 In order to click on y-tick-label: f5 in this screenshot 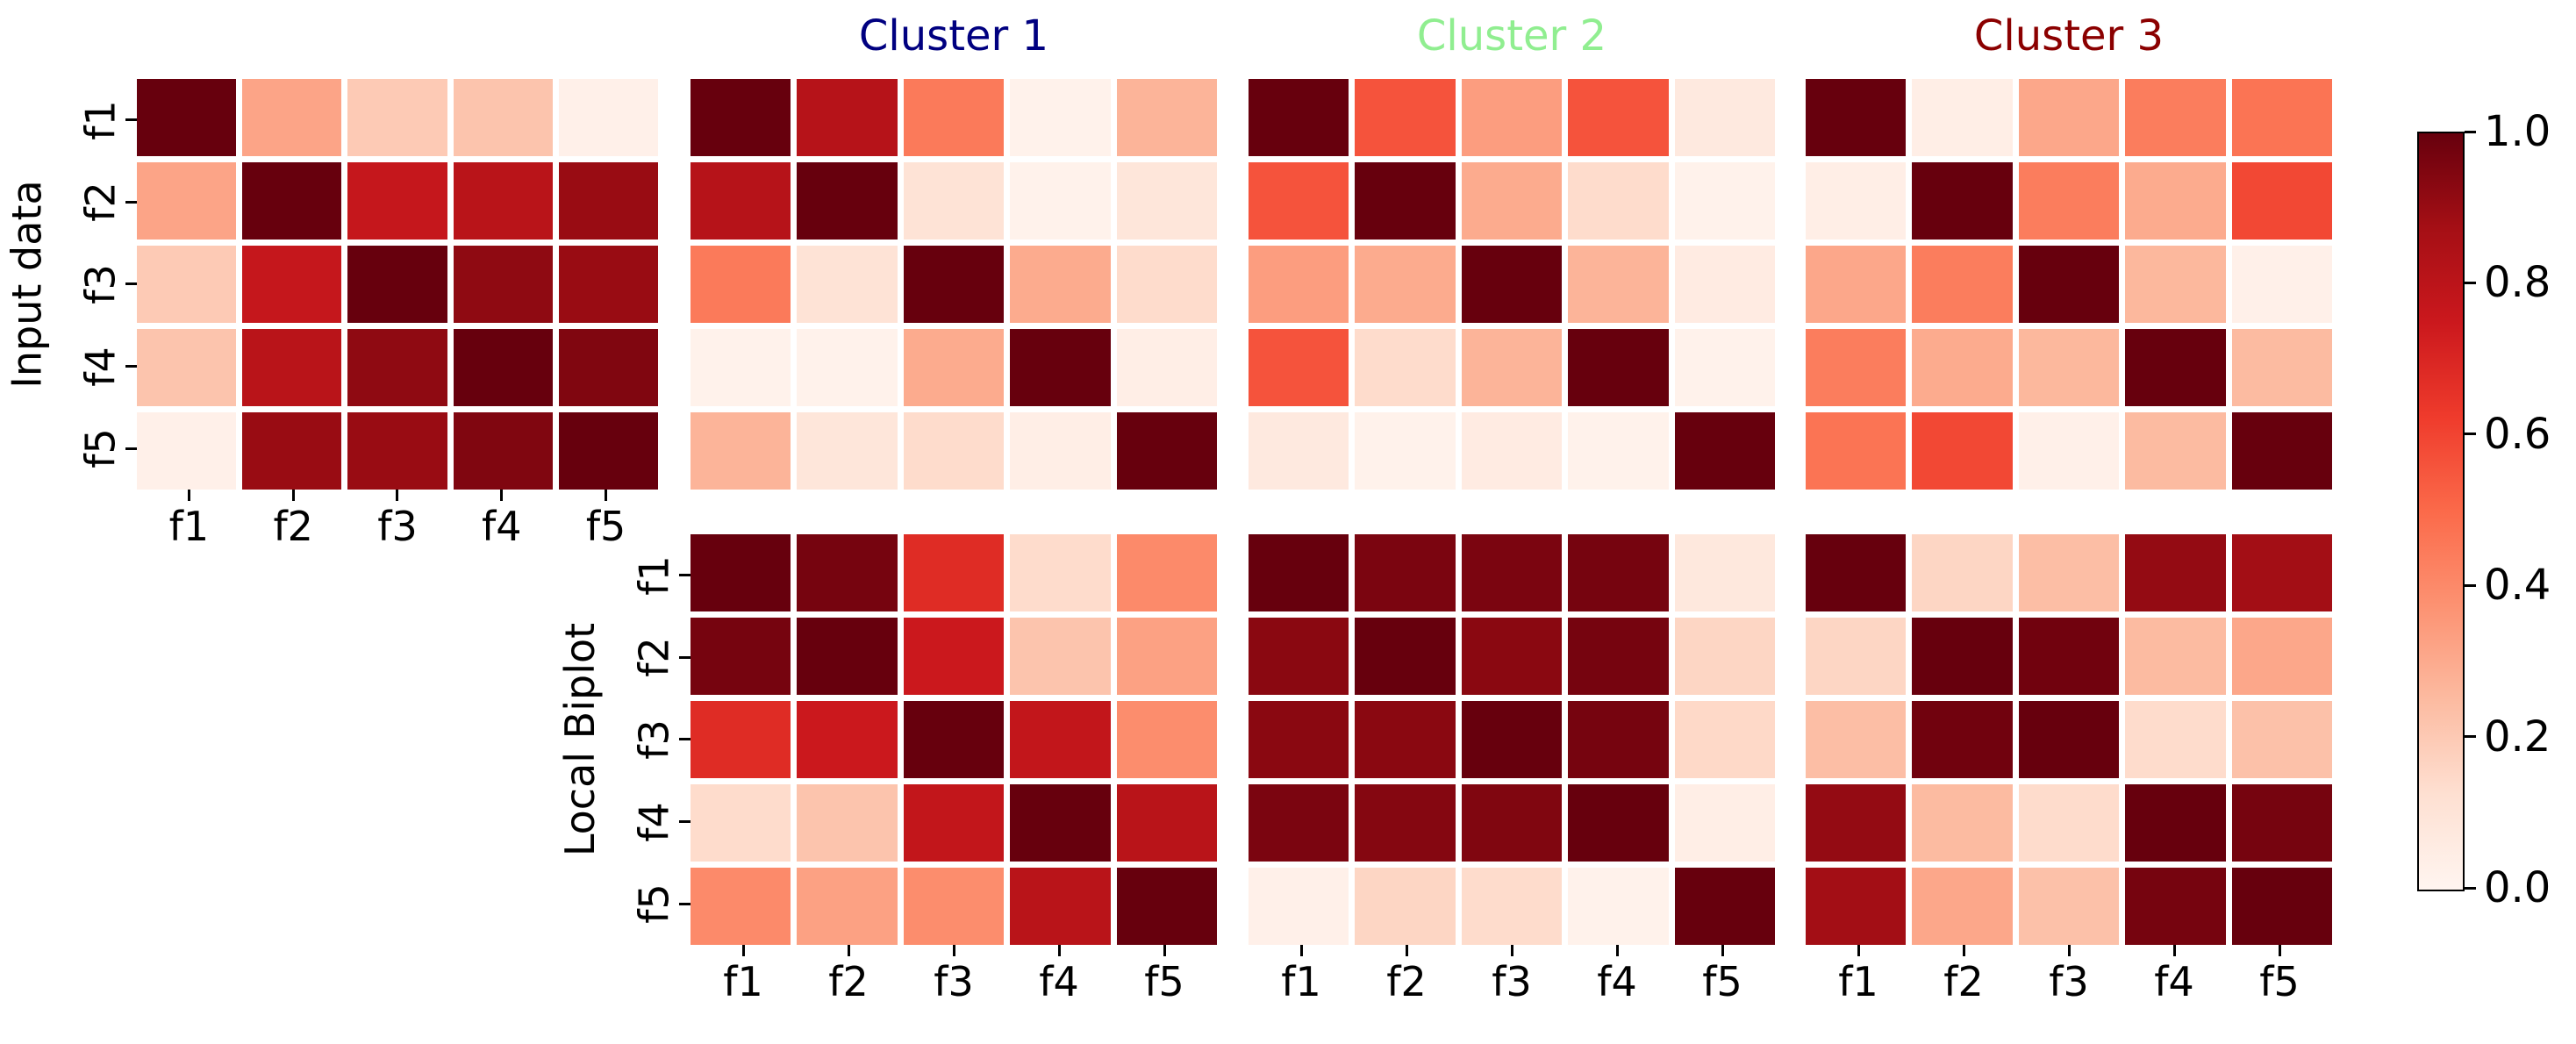, I will do `click(654, 903)`.